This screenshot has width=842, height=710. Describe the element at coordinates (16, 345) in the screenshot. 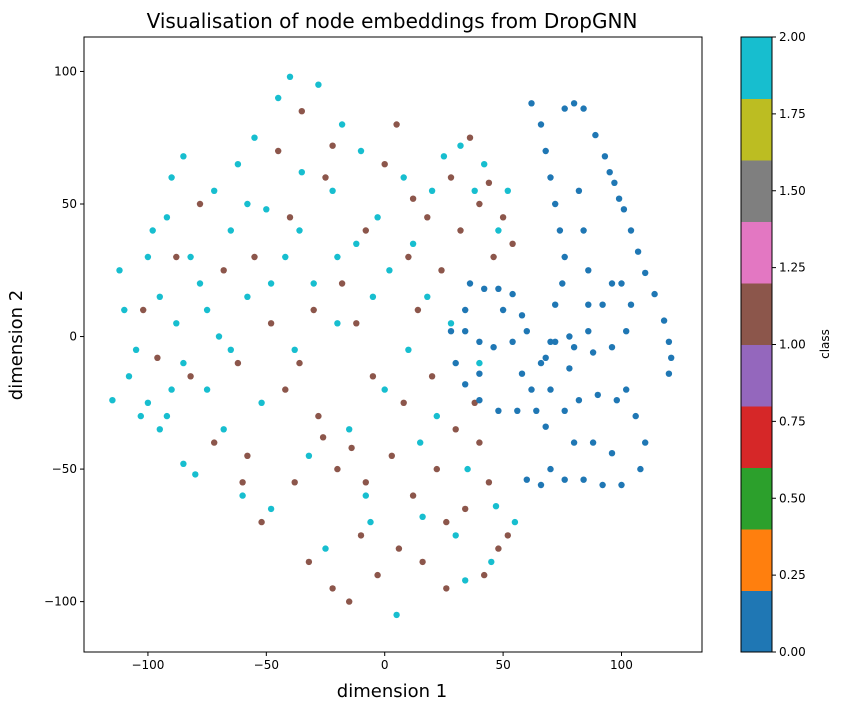

I see `y-axis-label: dimension 2` at that location.